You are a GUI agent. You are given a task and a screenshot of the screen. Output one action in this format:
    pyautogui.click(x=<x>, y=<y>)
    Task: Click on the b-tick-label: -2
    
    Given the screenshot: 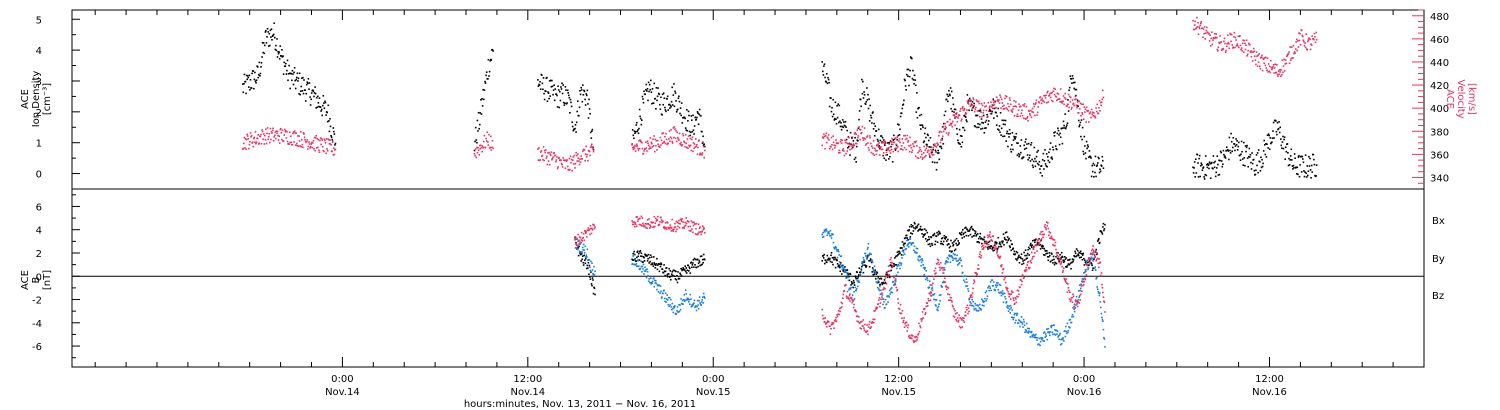 What is the action you would take?
    pyautogui.click(x=37, y=301)
    